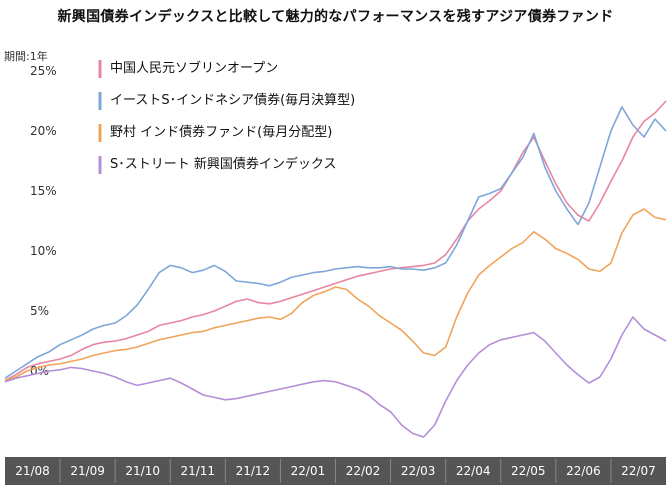 The height and width of the screenshot is (486, 671). I want to click on y-tick-label: 20%, so click(43, 131).